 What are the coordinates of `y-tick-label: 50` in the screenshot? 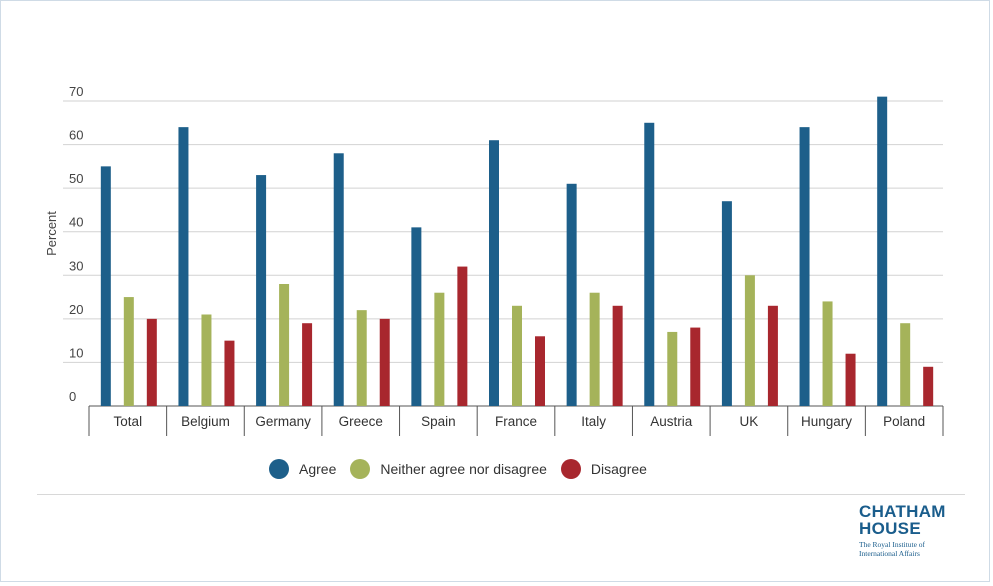 It's located at (76, 178).